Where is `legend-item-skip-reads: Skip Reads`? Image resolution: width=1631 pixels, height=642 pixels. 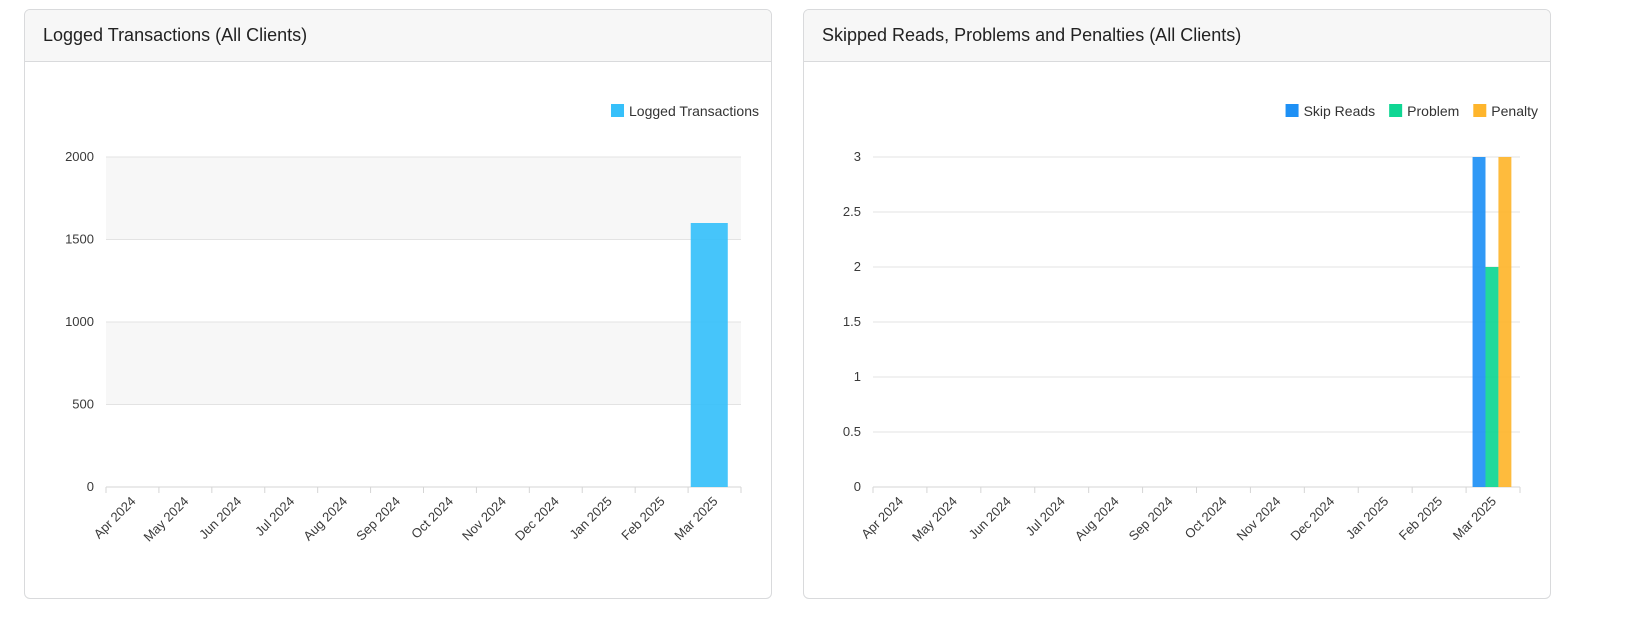
legend-item-skip-reads: Skip Reads is located at coordinates (1330, 111).